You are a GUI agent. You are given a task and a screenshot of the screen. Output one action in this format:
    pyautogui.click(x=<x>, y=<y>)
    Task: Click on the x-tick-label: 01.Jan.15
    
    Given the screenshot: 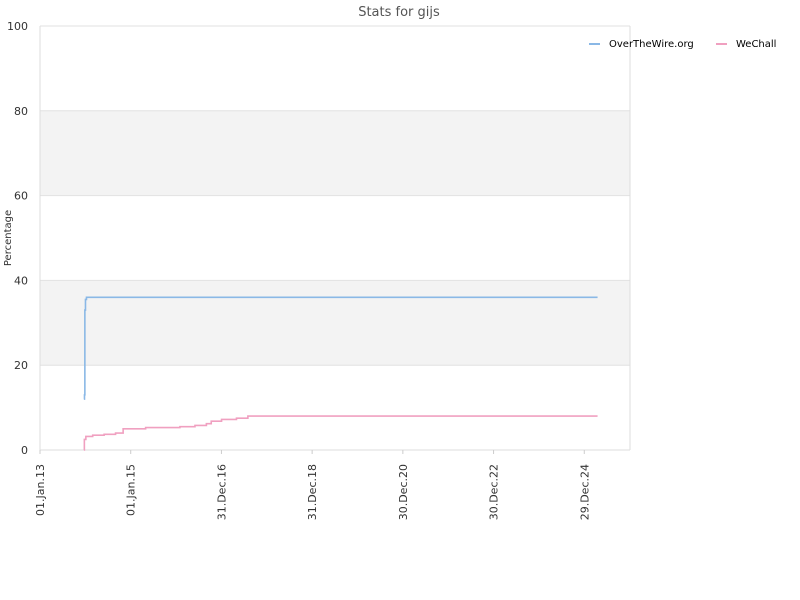 What is the action you would take?
    pyautogui.click(x=131, y=490)
    